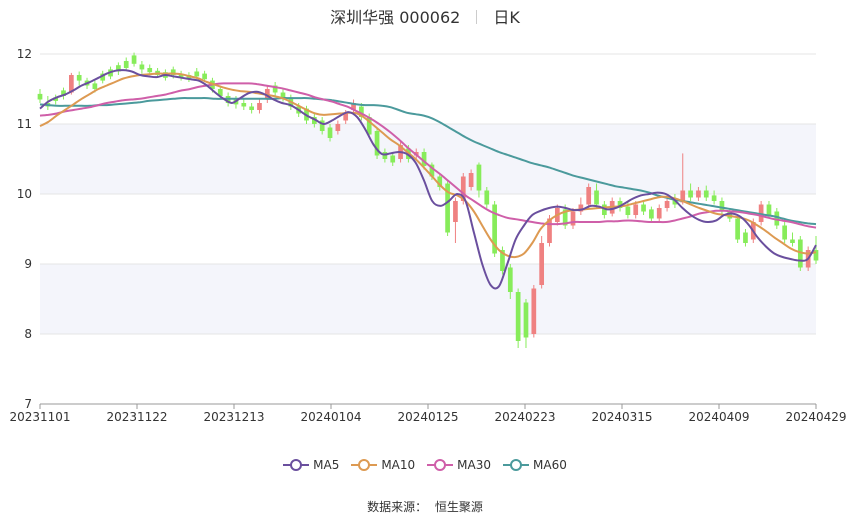  What do you see at coordinates (395, 17) in the screenshot?
I see `stock-name-code: 深圳华强 000062` at bounding box center [395, 17].